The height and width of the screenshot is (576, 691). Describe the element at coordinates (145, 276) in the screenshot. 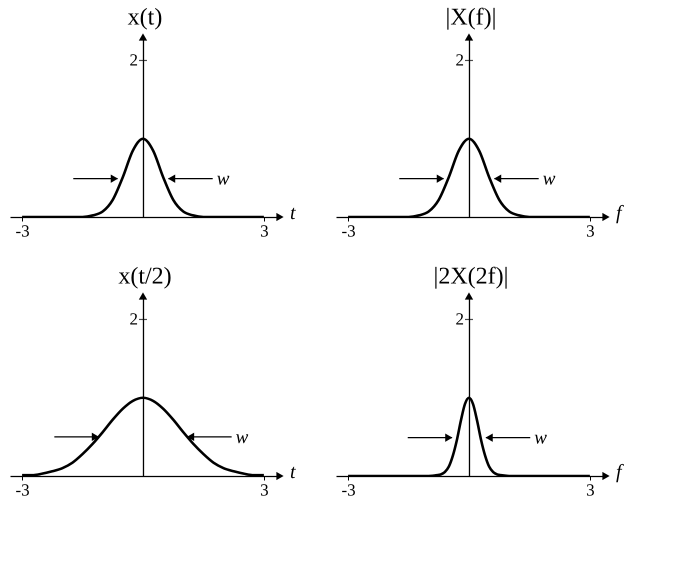

I see `chart-title: x(t/2)` at that location.